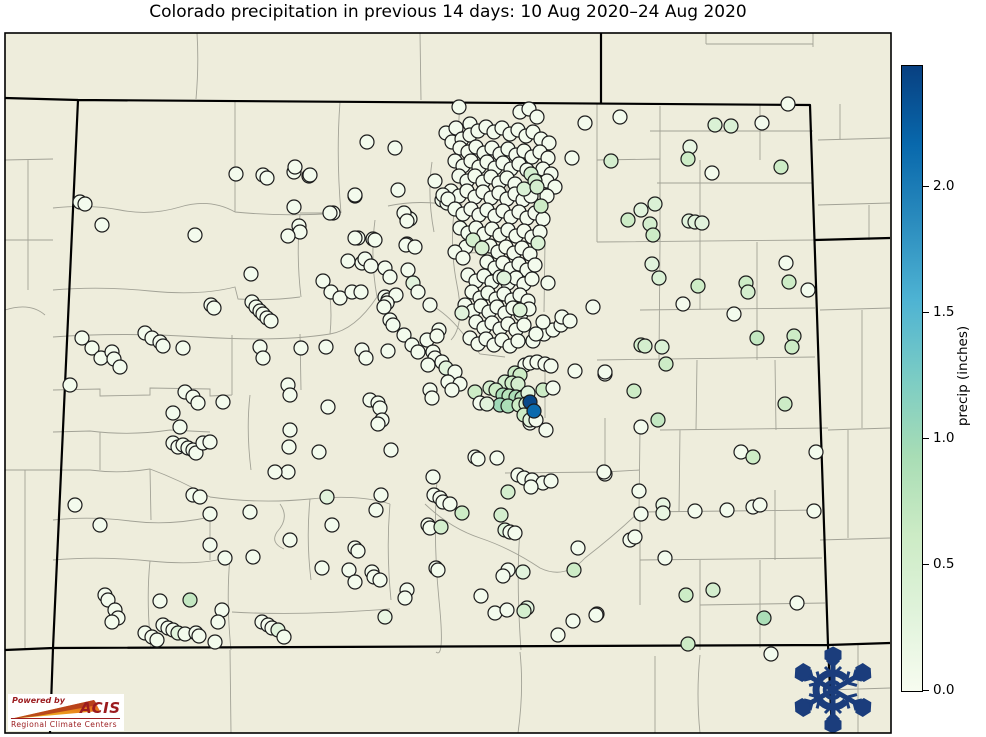 This screenshot has width=986, height=737. What do you see at coordinates (912, 378) in the screenshot?
I see `colorbar` at bounding box center [912, 378].